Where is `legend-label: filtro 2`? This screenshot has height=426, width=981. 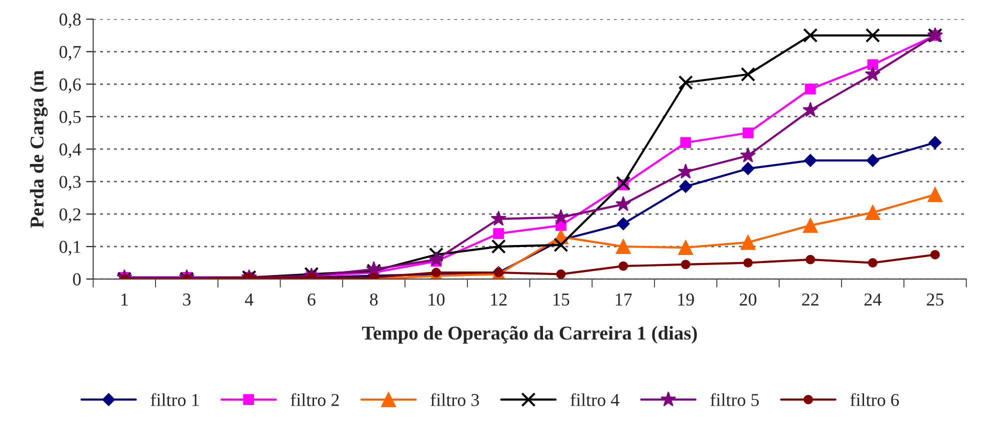 legend-label: filtro 2 is located at coordinates (314, 399).